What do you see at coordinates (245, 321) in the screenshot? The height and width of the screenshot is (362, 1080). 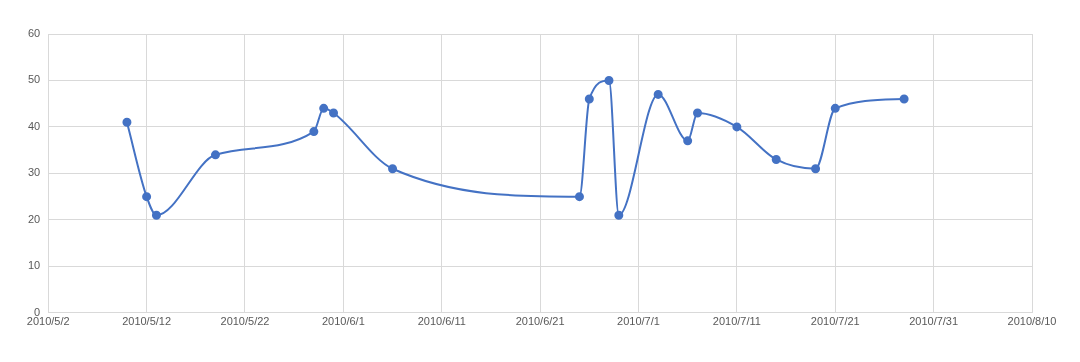 I see `x-tick-label: 2010/5/22` at bounding box center [245, 321].